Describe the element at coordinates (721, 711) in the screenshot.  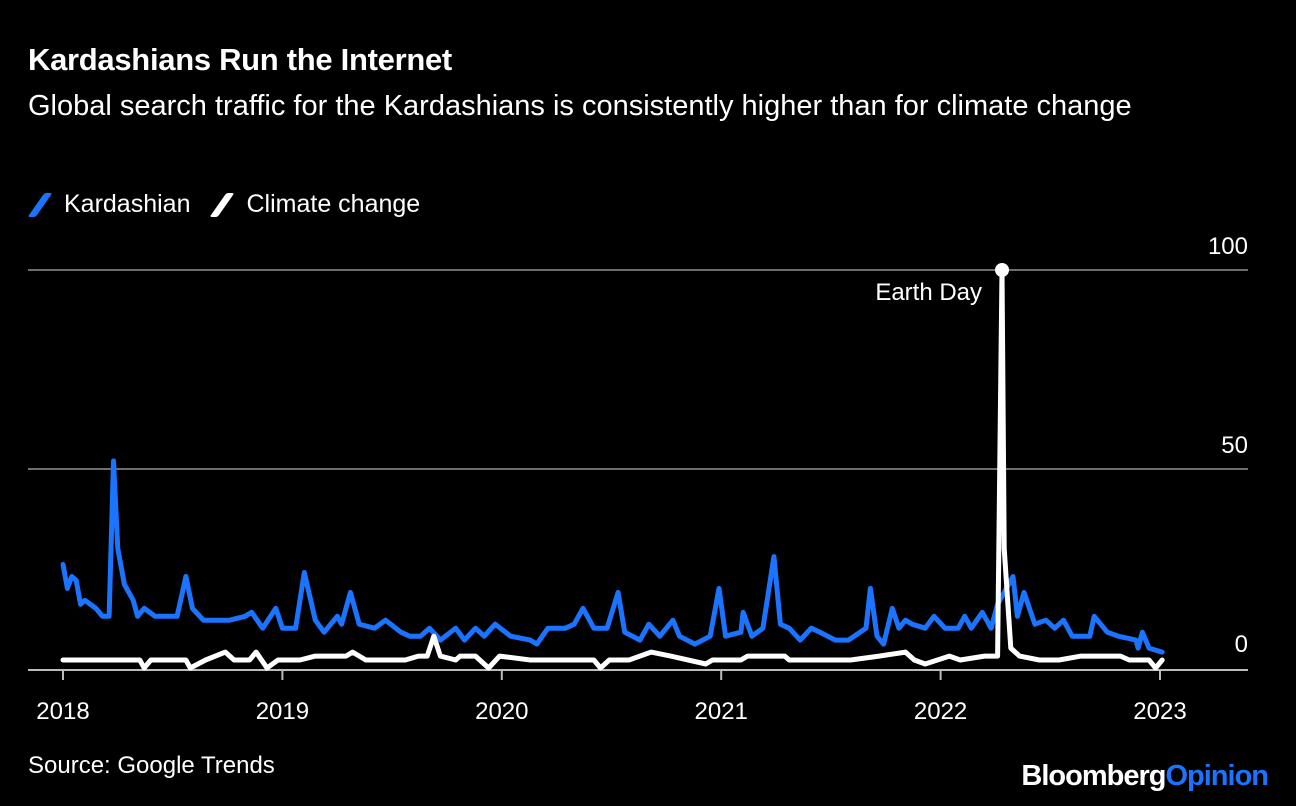
I see `x-tick-label-2021: 2021` at that location.